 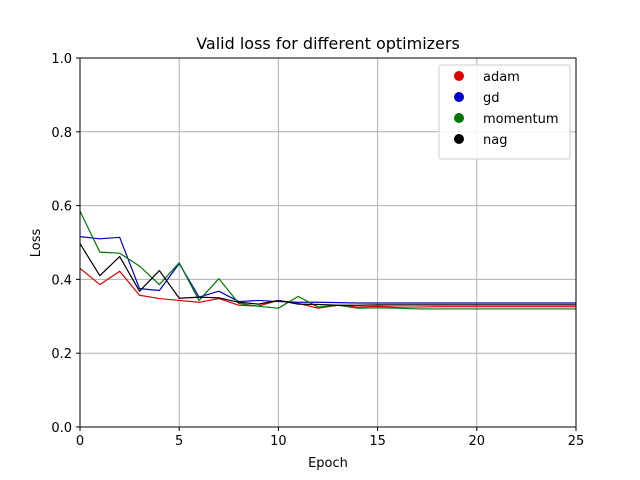 What do you see at coordinates (576, 441) in the screenshot?
I see `x-tick-label: 25` at bounding box center [576, 441].